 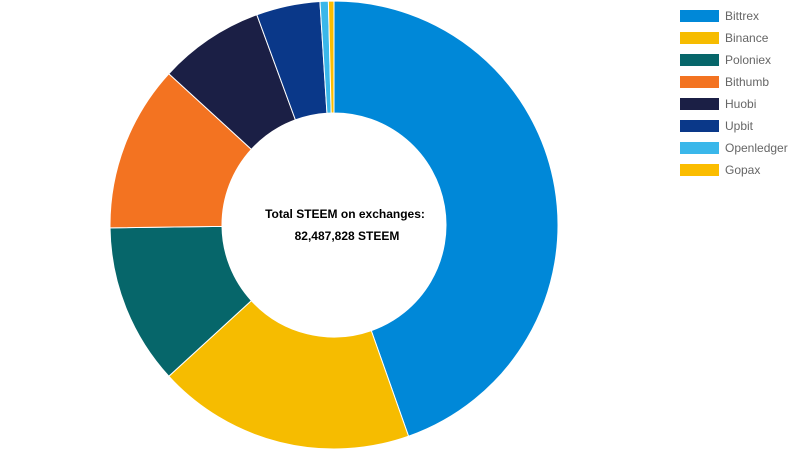 What do you see at coordinates (699, 38) in the screenshot?
I see `legend-swatch-binance` at bounding box center [699, 38].